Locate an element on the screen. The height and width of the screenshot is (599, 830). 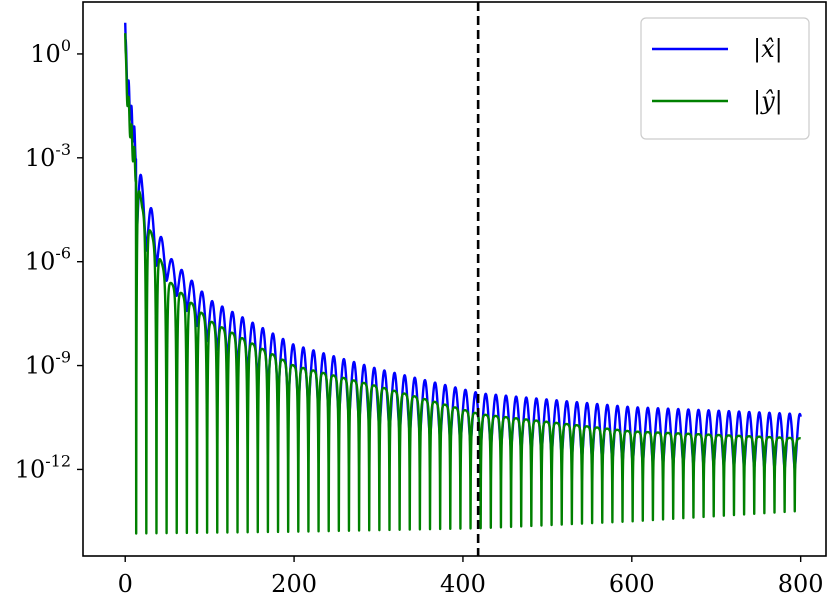
y-tick-label: 10⁻³ is located at coordinates (48, 156).